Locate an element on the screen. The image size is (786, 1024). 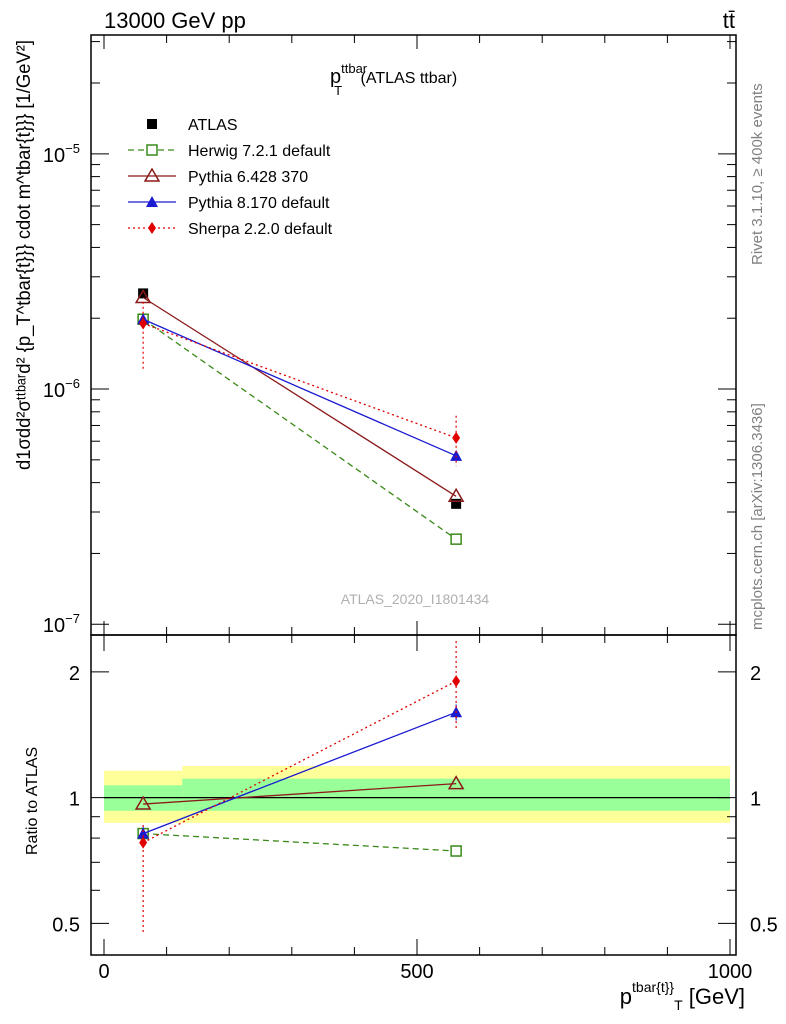
legend-herwig-7-2-1-default-marker is located at coordinates (152, 150).